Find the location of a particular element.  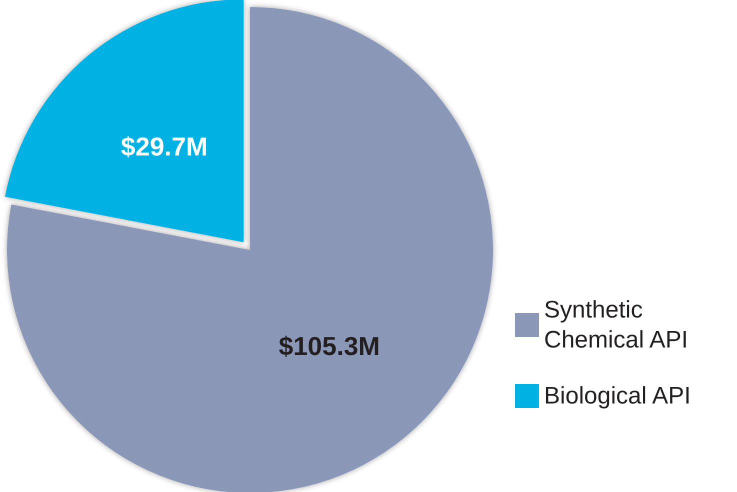

legend-label: Synthetic Chemical API is located at coordinates (616, 325).